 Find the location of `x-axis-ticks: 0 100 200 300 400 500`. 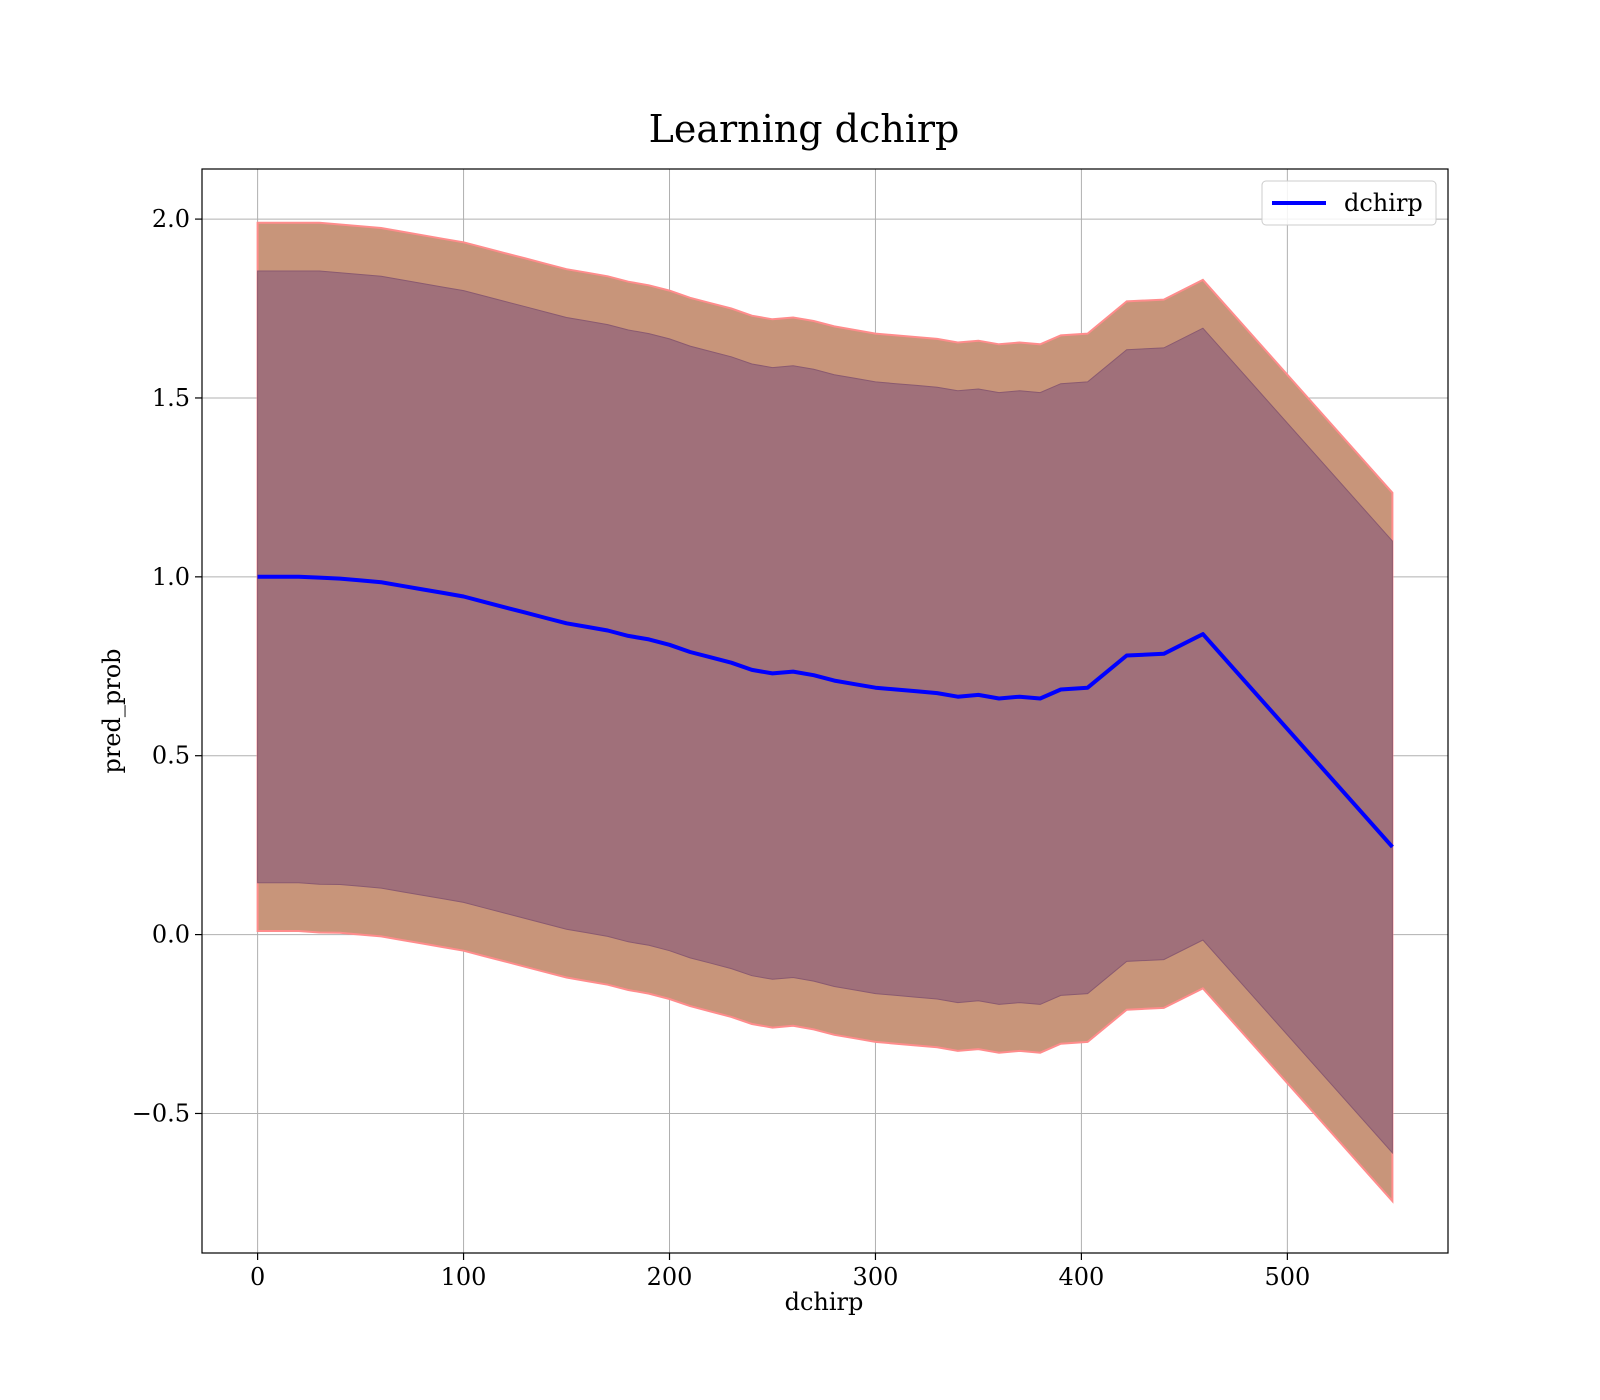

x-axis-ticks: 0 100 200 300 400 500 is located at coordinates (780, 1272).